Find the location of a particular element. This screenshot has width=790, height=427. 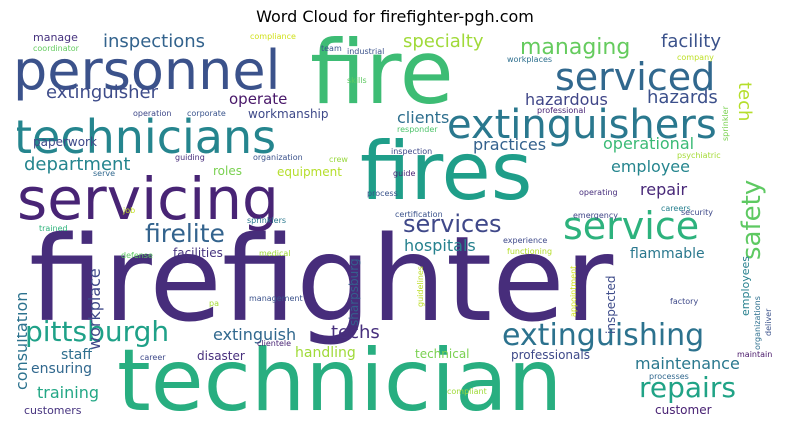

word: industrial is located at coordinates (366, 51).